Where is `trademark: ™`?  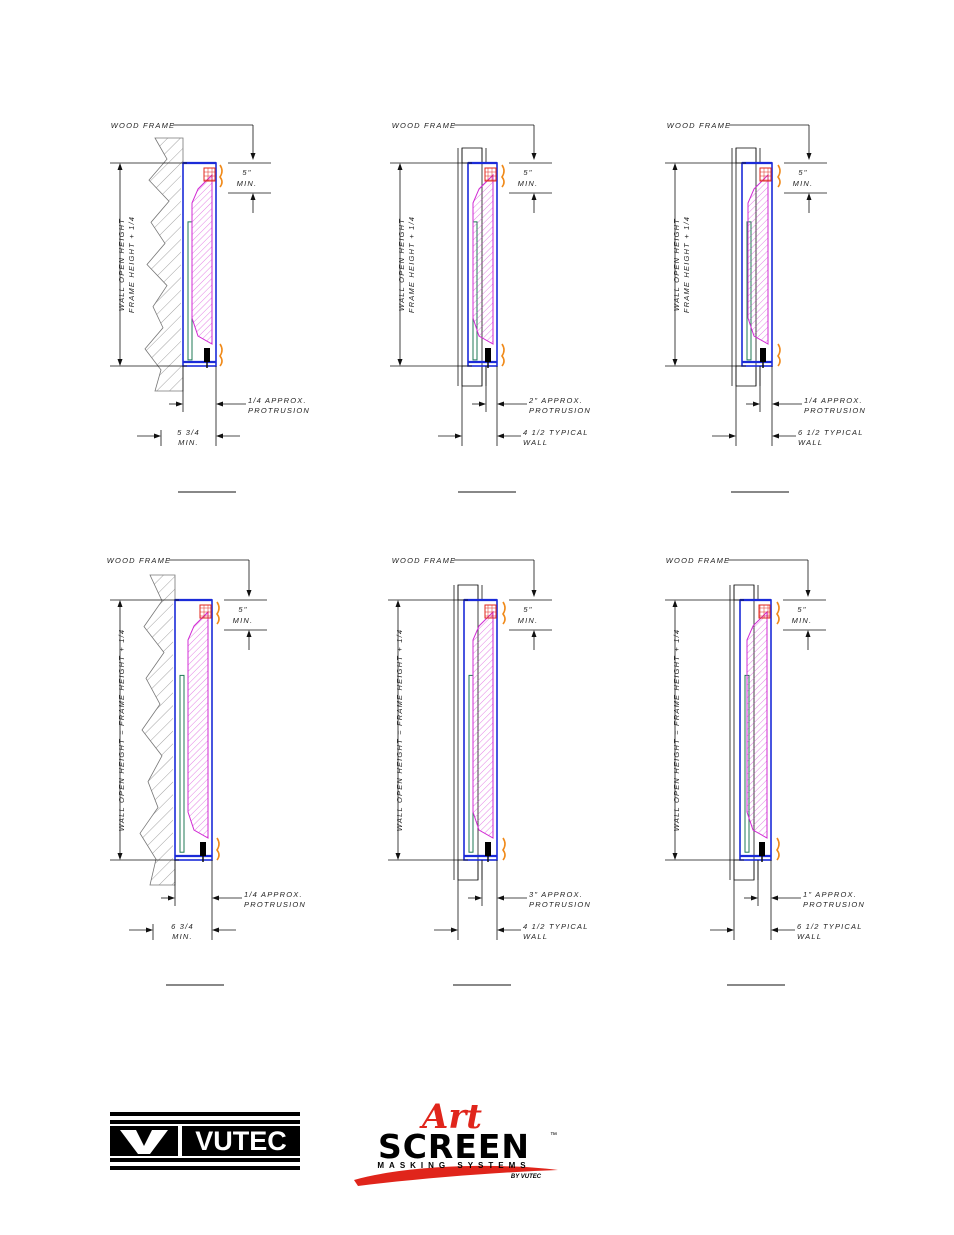 trademark: ™ is located at coordinates (553, 1135).